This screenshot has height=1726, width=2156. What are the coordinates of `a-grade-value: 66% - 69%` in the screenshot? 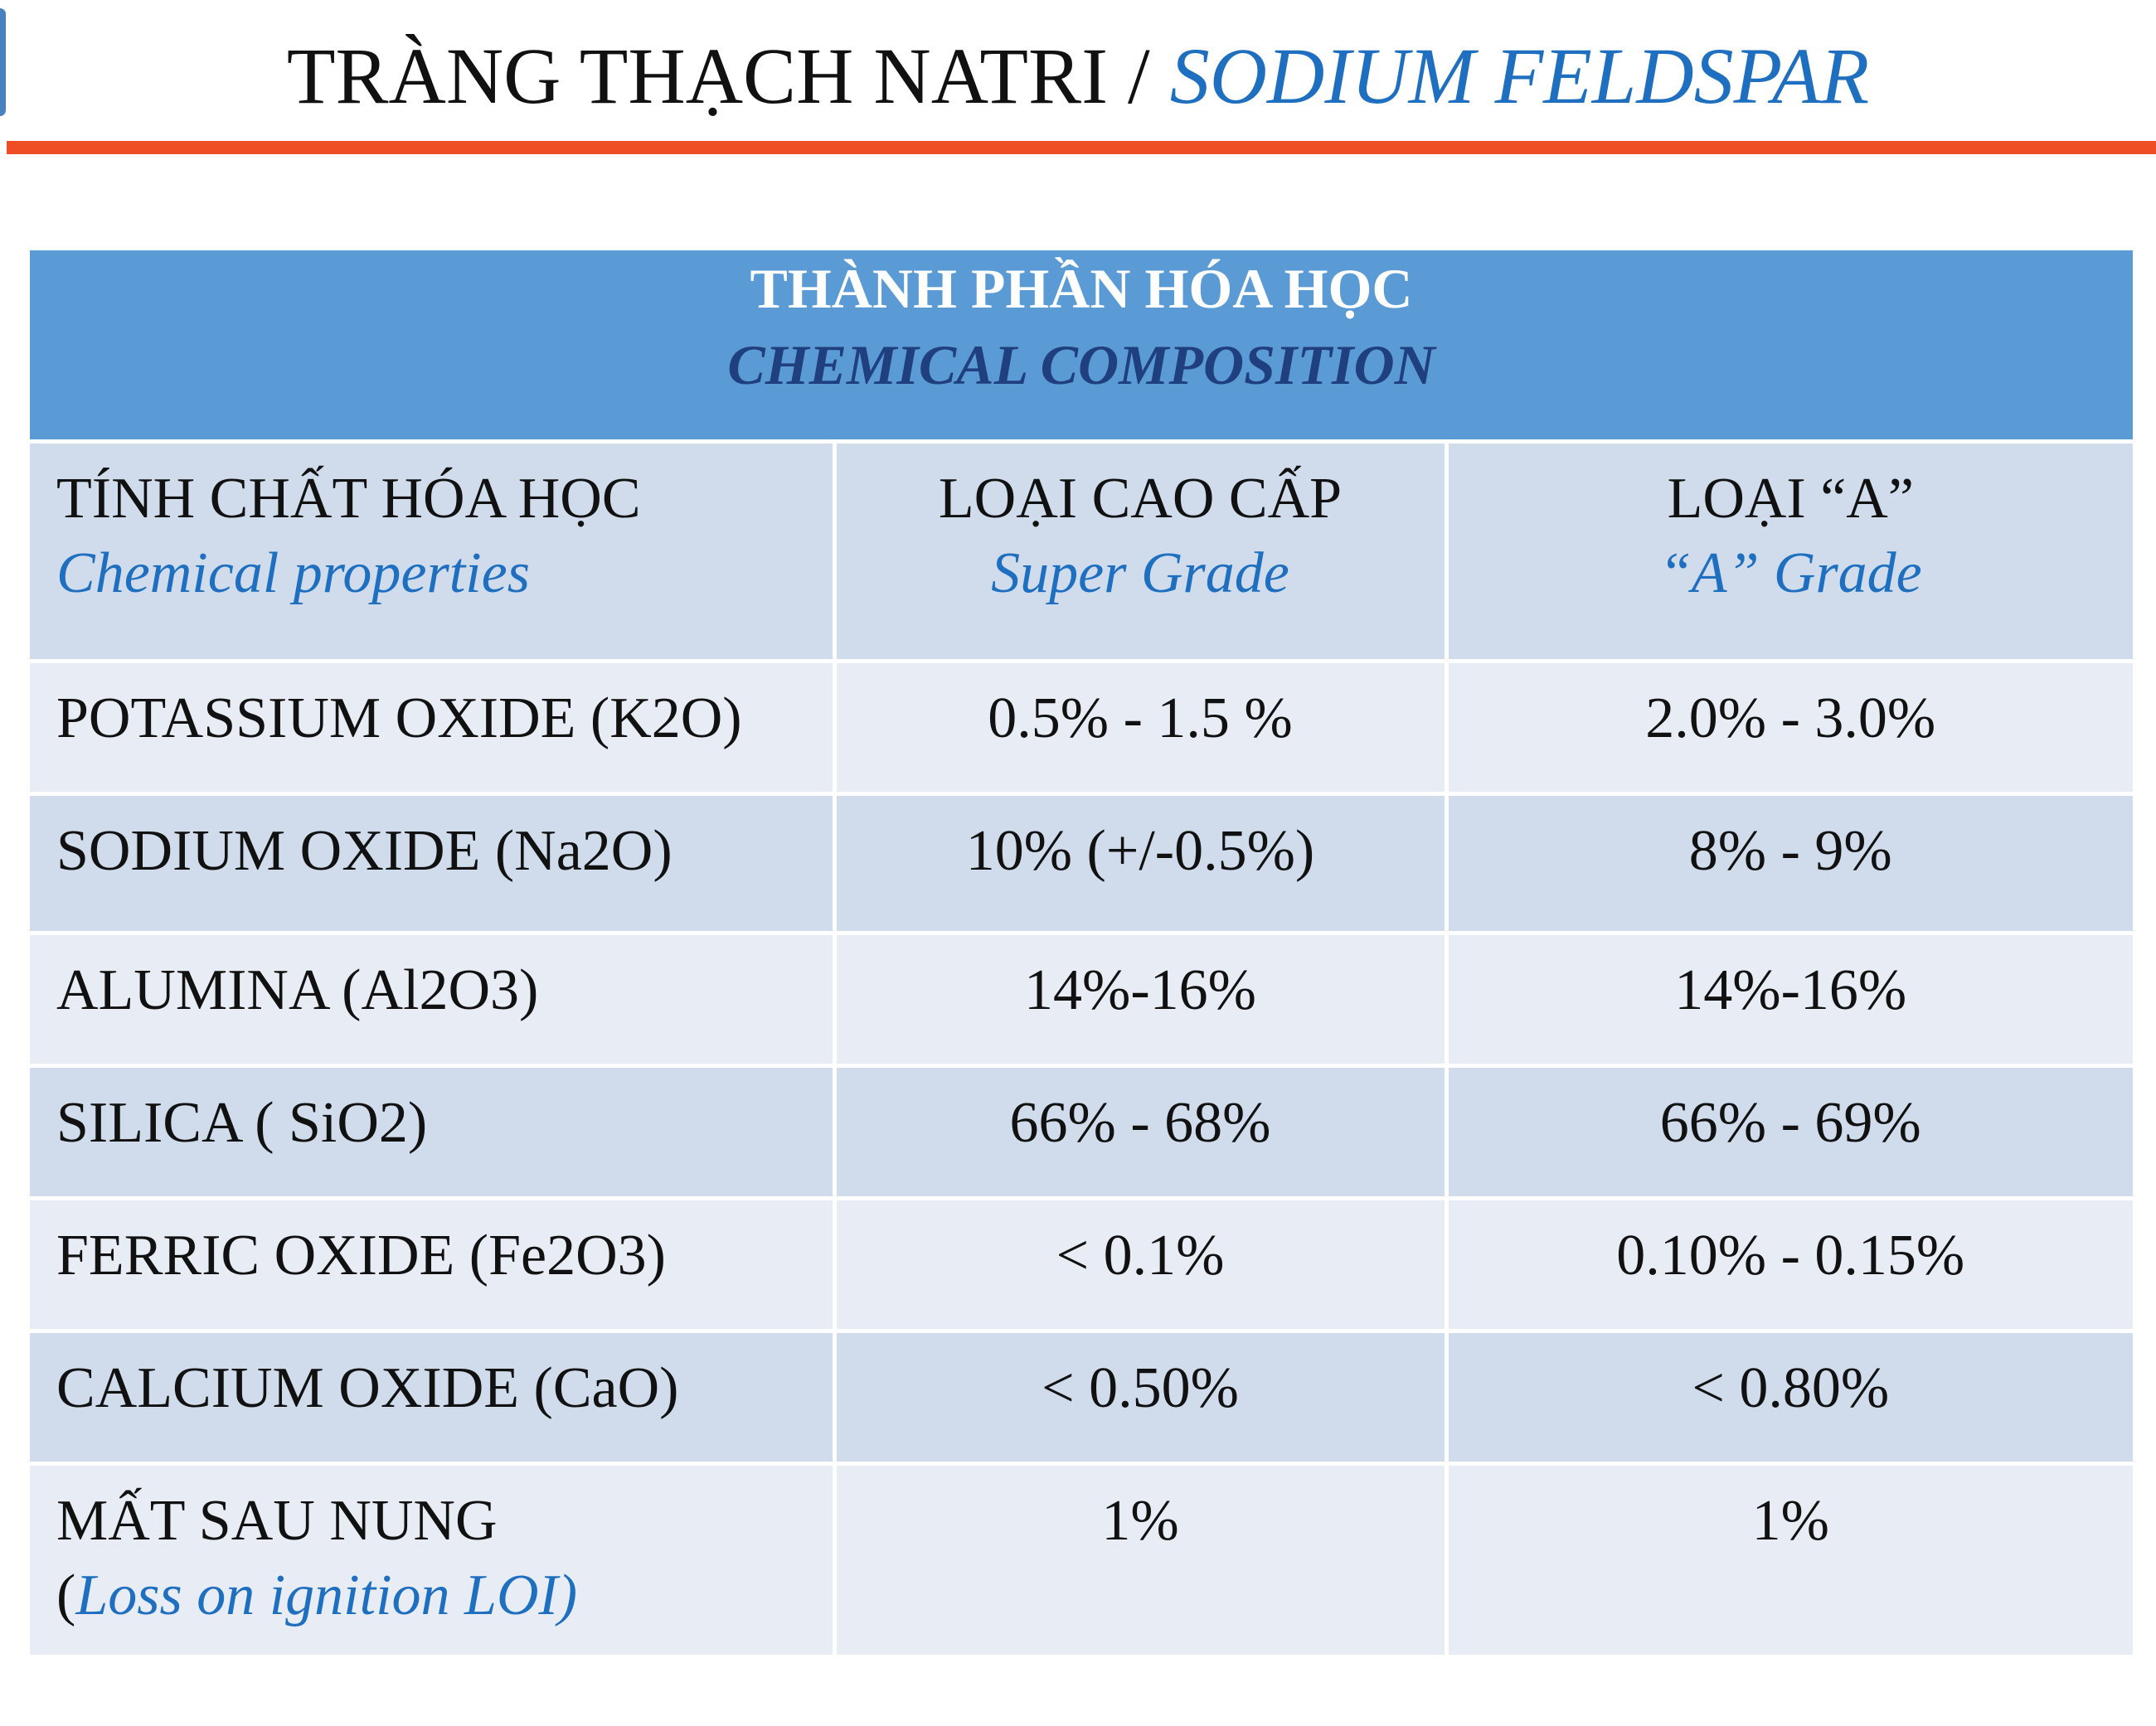 It's located at (1790, 1123).